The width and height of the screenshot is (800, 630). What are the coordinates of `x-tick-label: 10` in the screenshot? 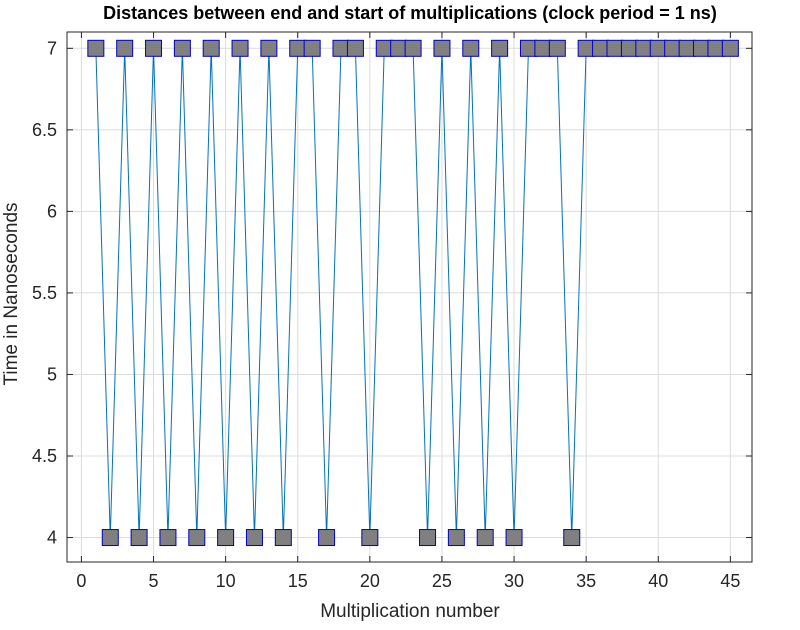 It's located at (226, 581).